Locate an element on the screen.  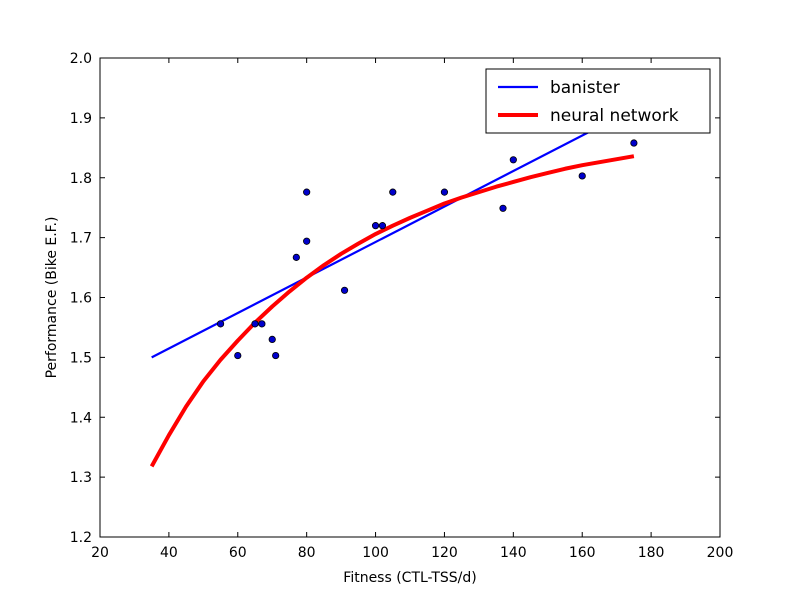
legend: banister neural network is located at coordinates (598, 101).